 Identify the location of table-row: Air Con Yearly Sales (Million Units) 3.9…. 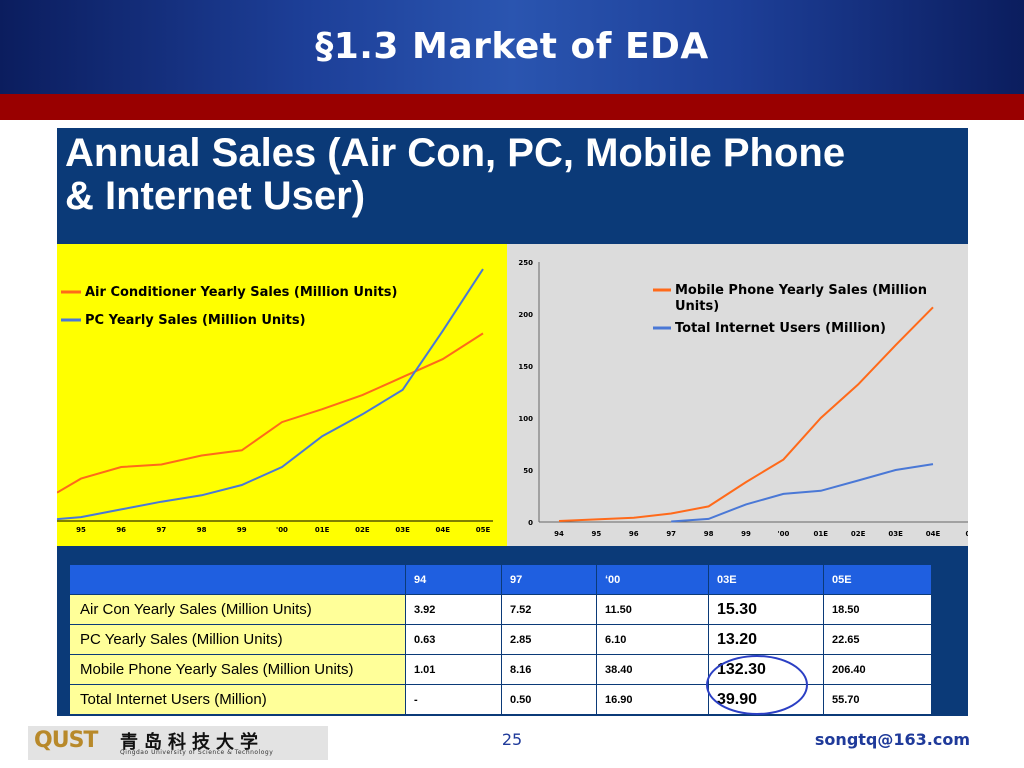
(500, 609).